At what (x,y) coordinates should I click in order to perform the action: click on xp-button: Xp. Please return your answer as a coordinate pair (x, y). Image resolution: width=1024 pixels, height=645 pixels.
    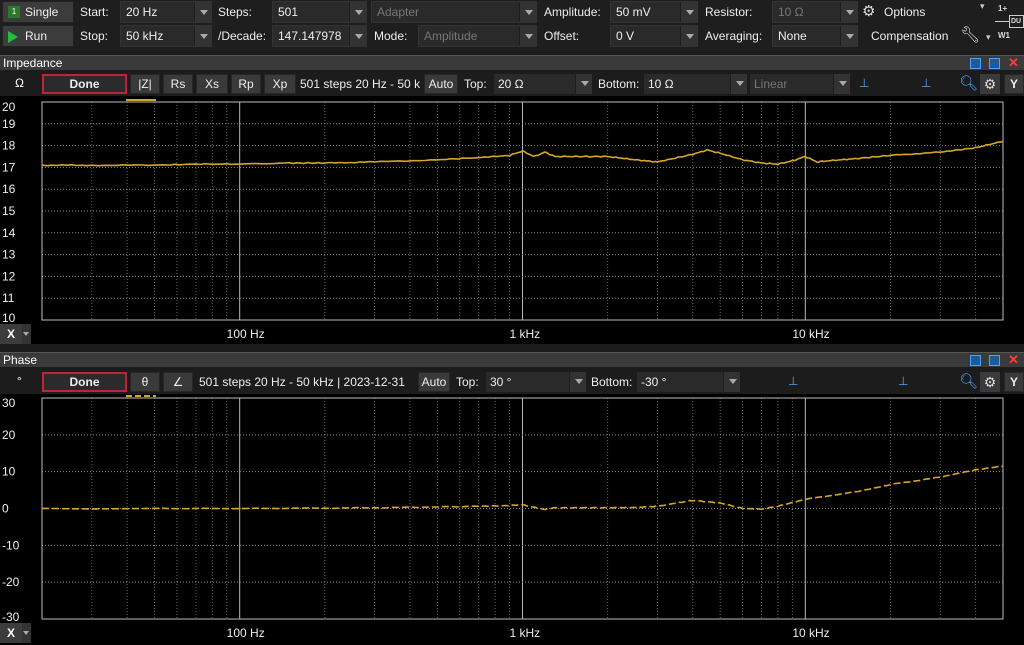
    Looking at the image, I should click on (280, 84).